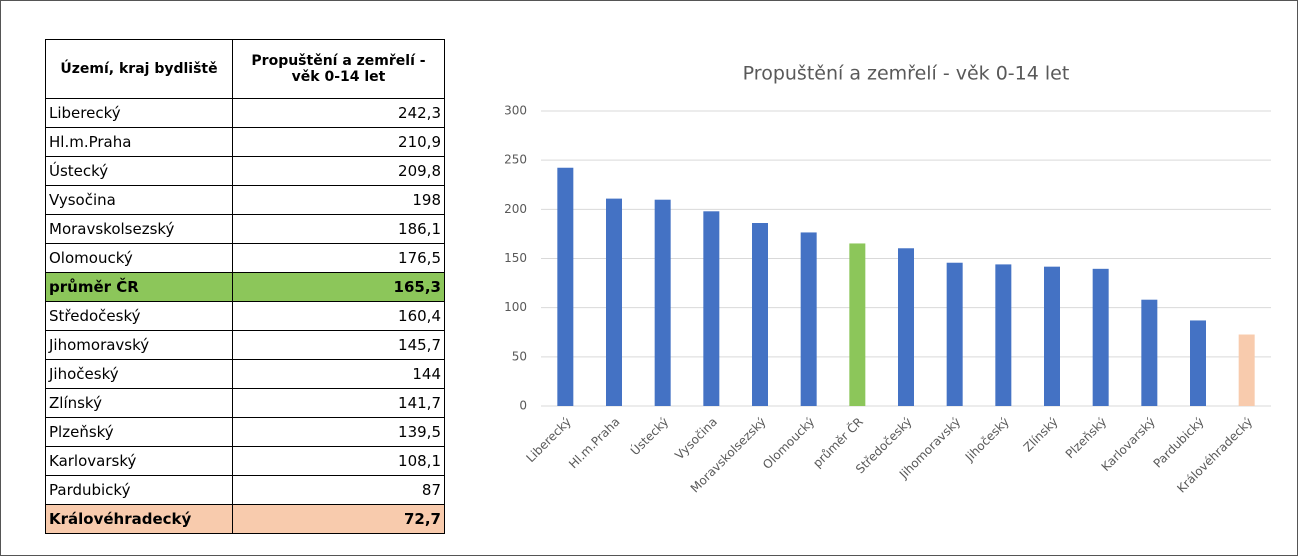  I want to click on table-row: Moravskolsezský 186,1, so click(245, 229).